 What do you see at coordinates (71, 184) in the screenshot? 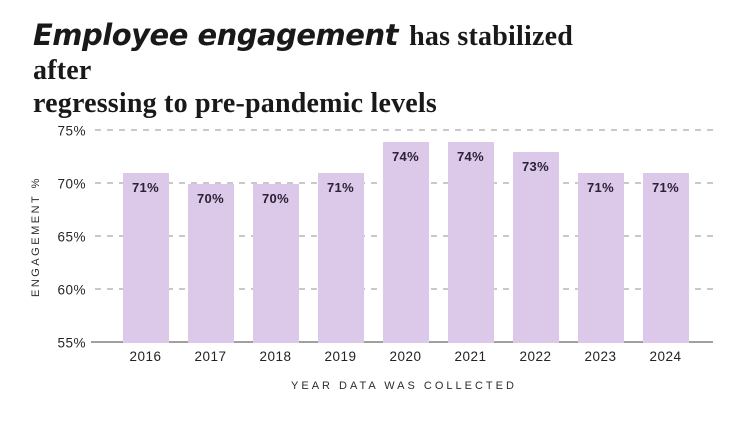
I see `y-axis-tick-70: 70%` at bounding box center [71, 184].